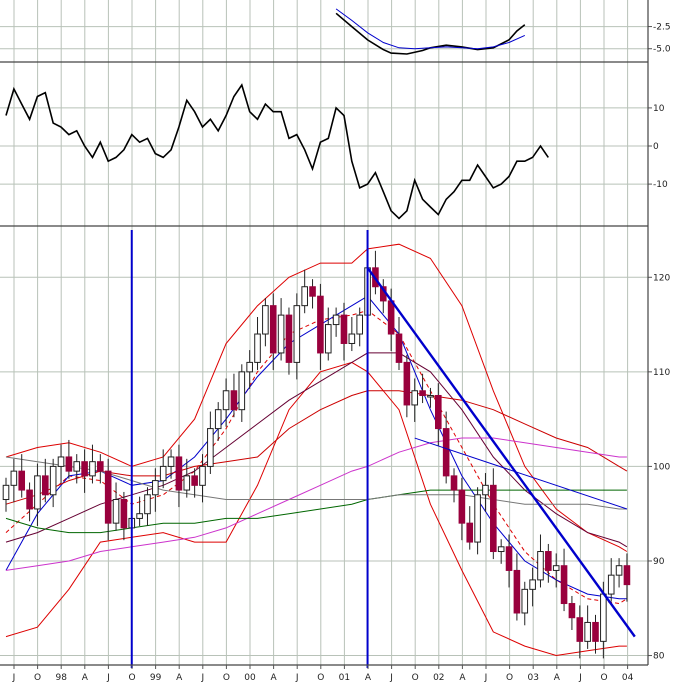  I want to click on x-tick-label: 01, so click(344, 678).